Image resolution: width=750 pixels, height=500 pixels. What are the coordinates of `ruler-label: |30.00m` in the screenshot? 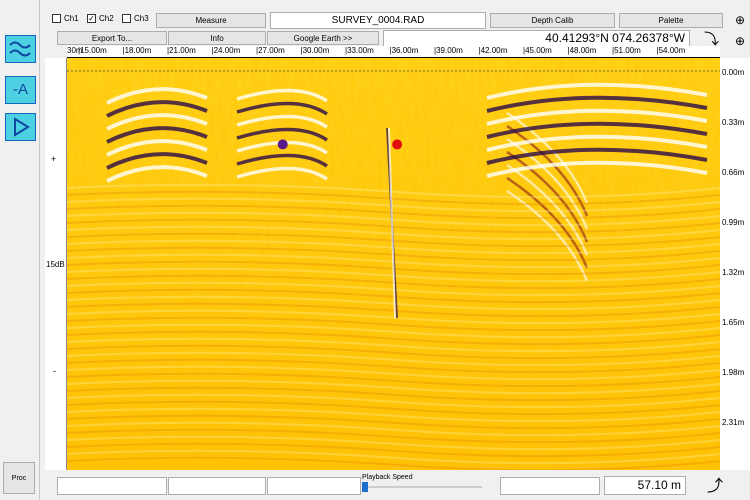 It's located at (315, 50).